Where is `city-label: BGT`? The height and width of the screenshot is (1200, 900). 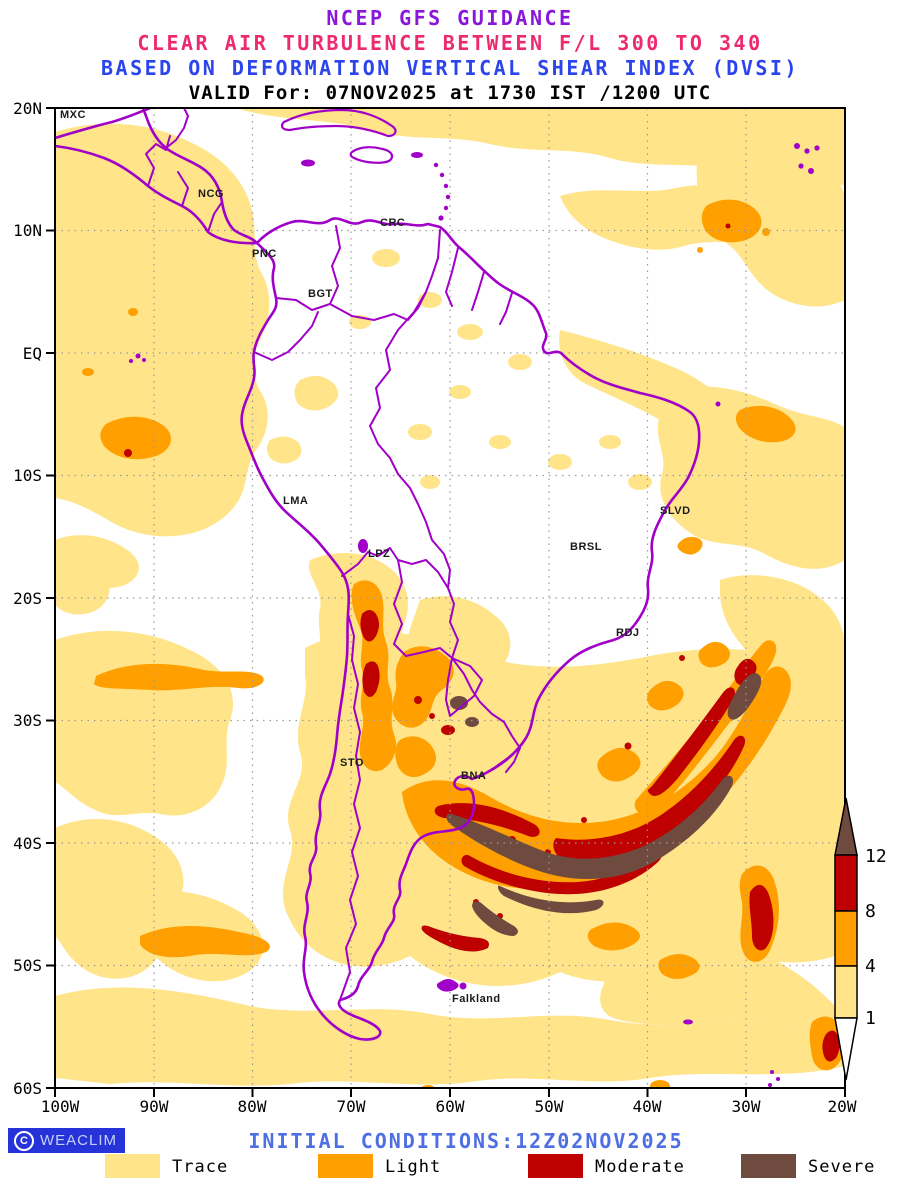
city-label: BGT is located at coordinates (320, 294).